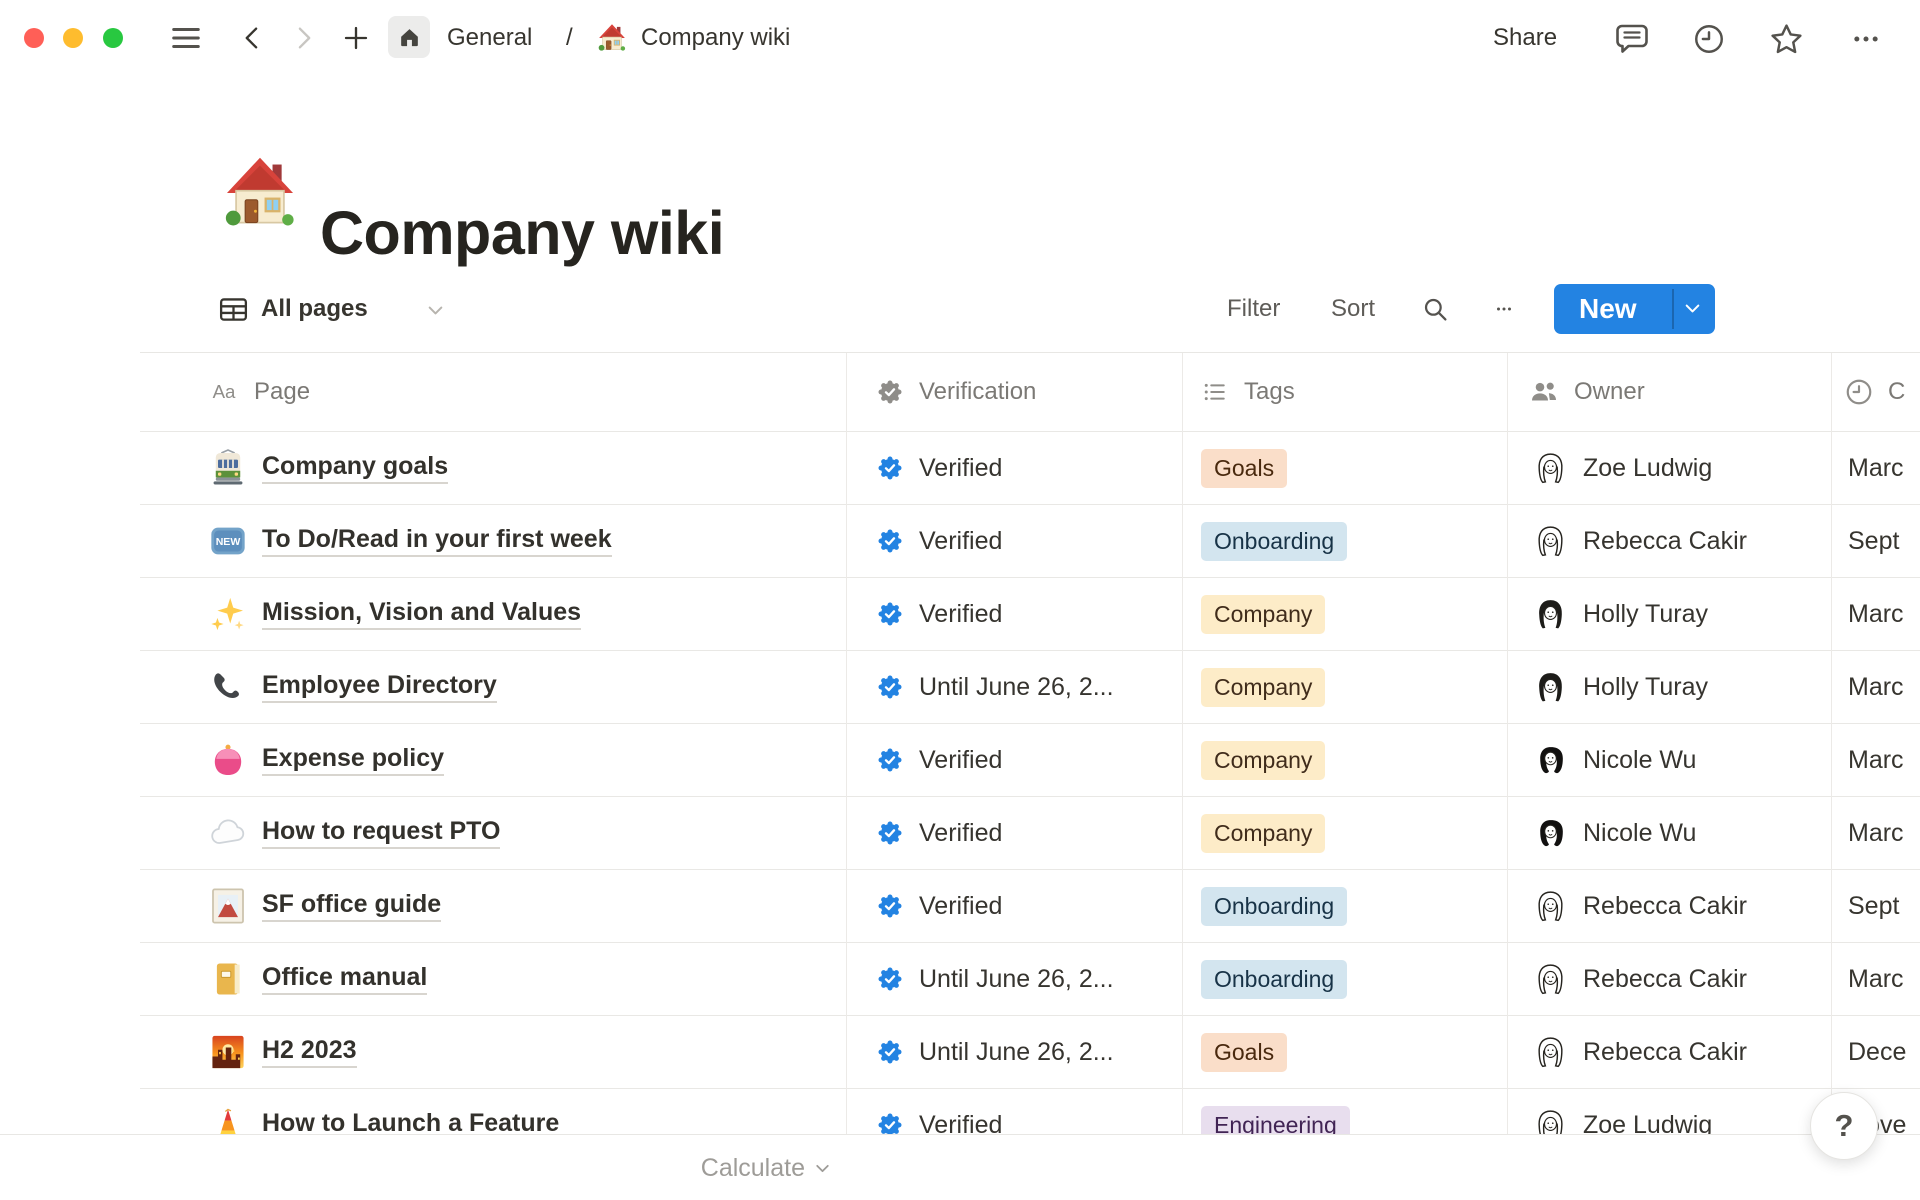  I want to click on sort-button: Sort, so click(1353, 308).